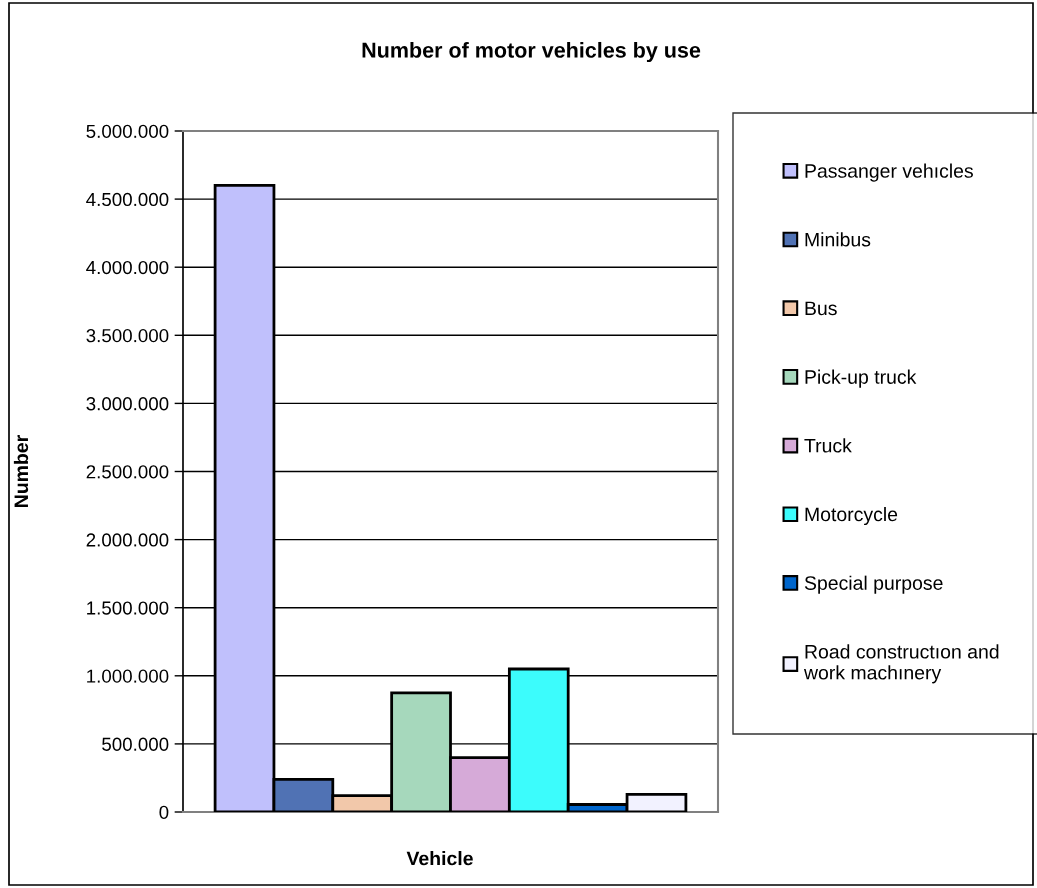 The height and width of the screenshot is (888, 1037). I want to click on legend-label: Pick-up truck, so click(861, 378).